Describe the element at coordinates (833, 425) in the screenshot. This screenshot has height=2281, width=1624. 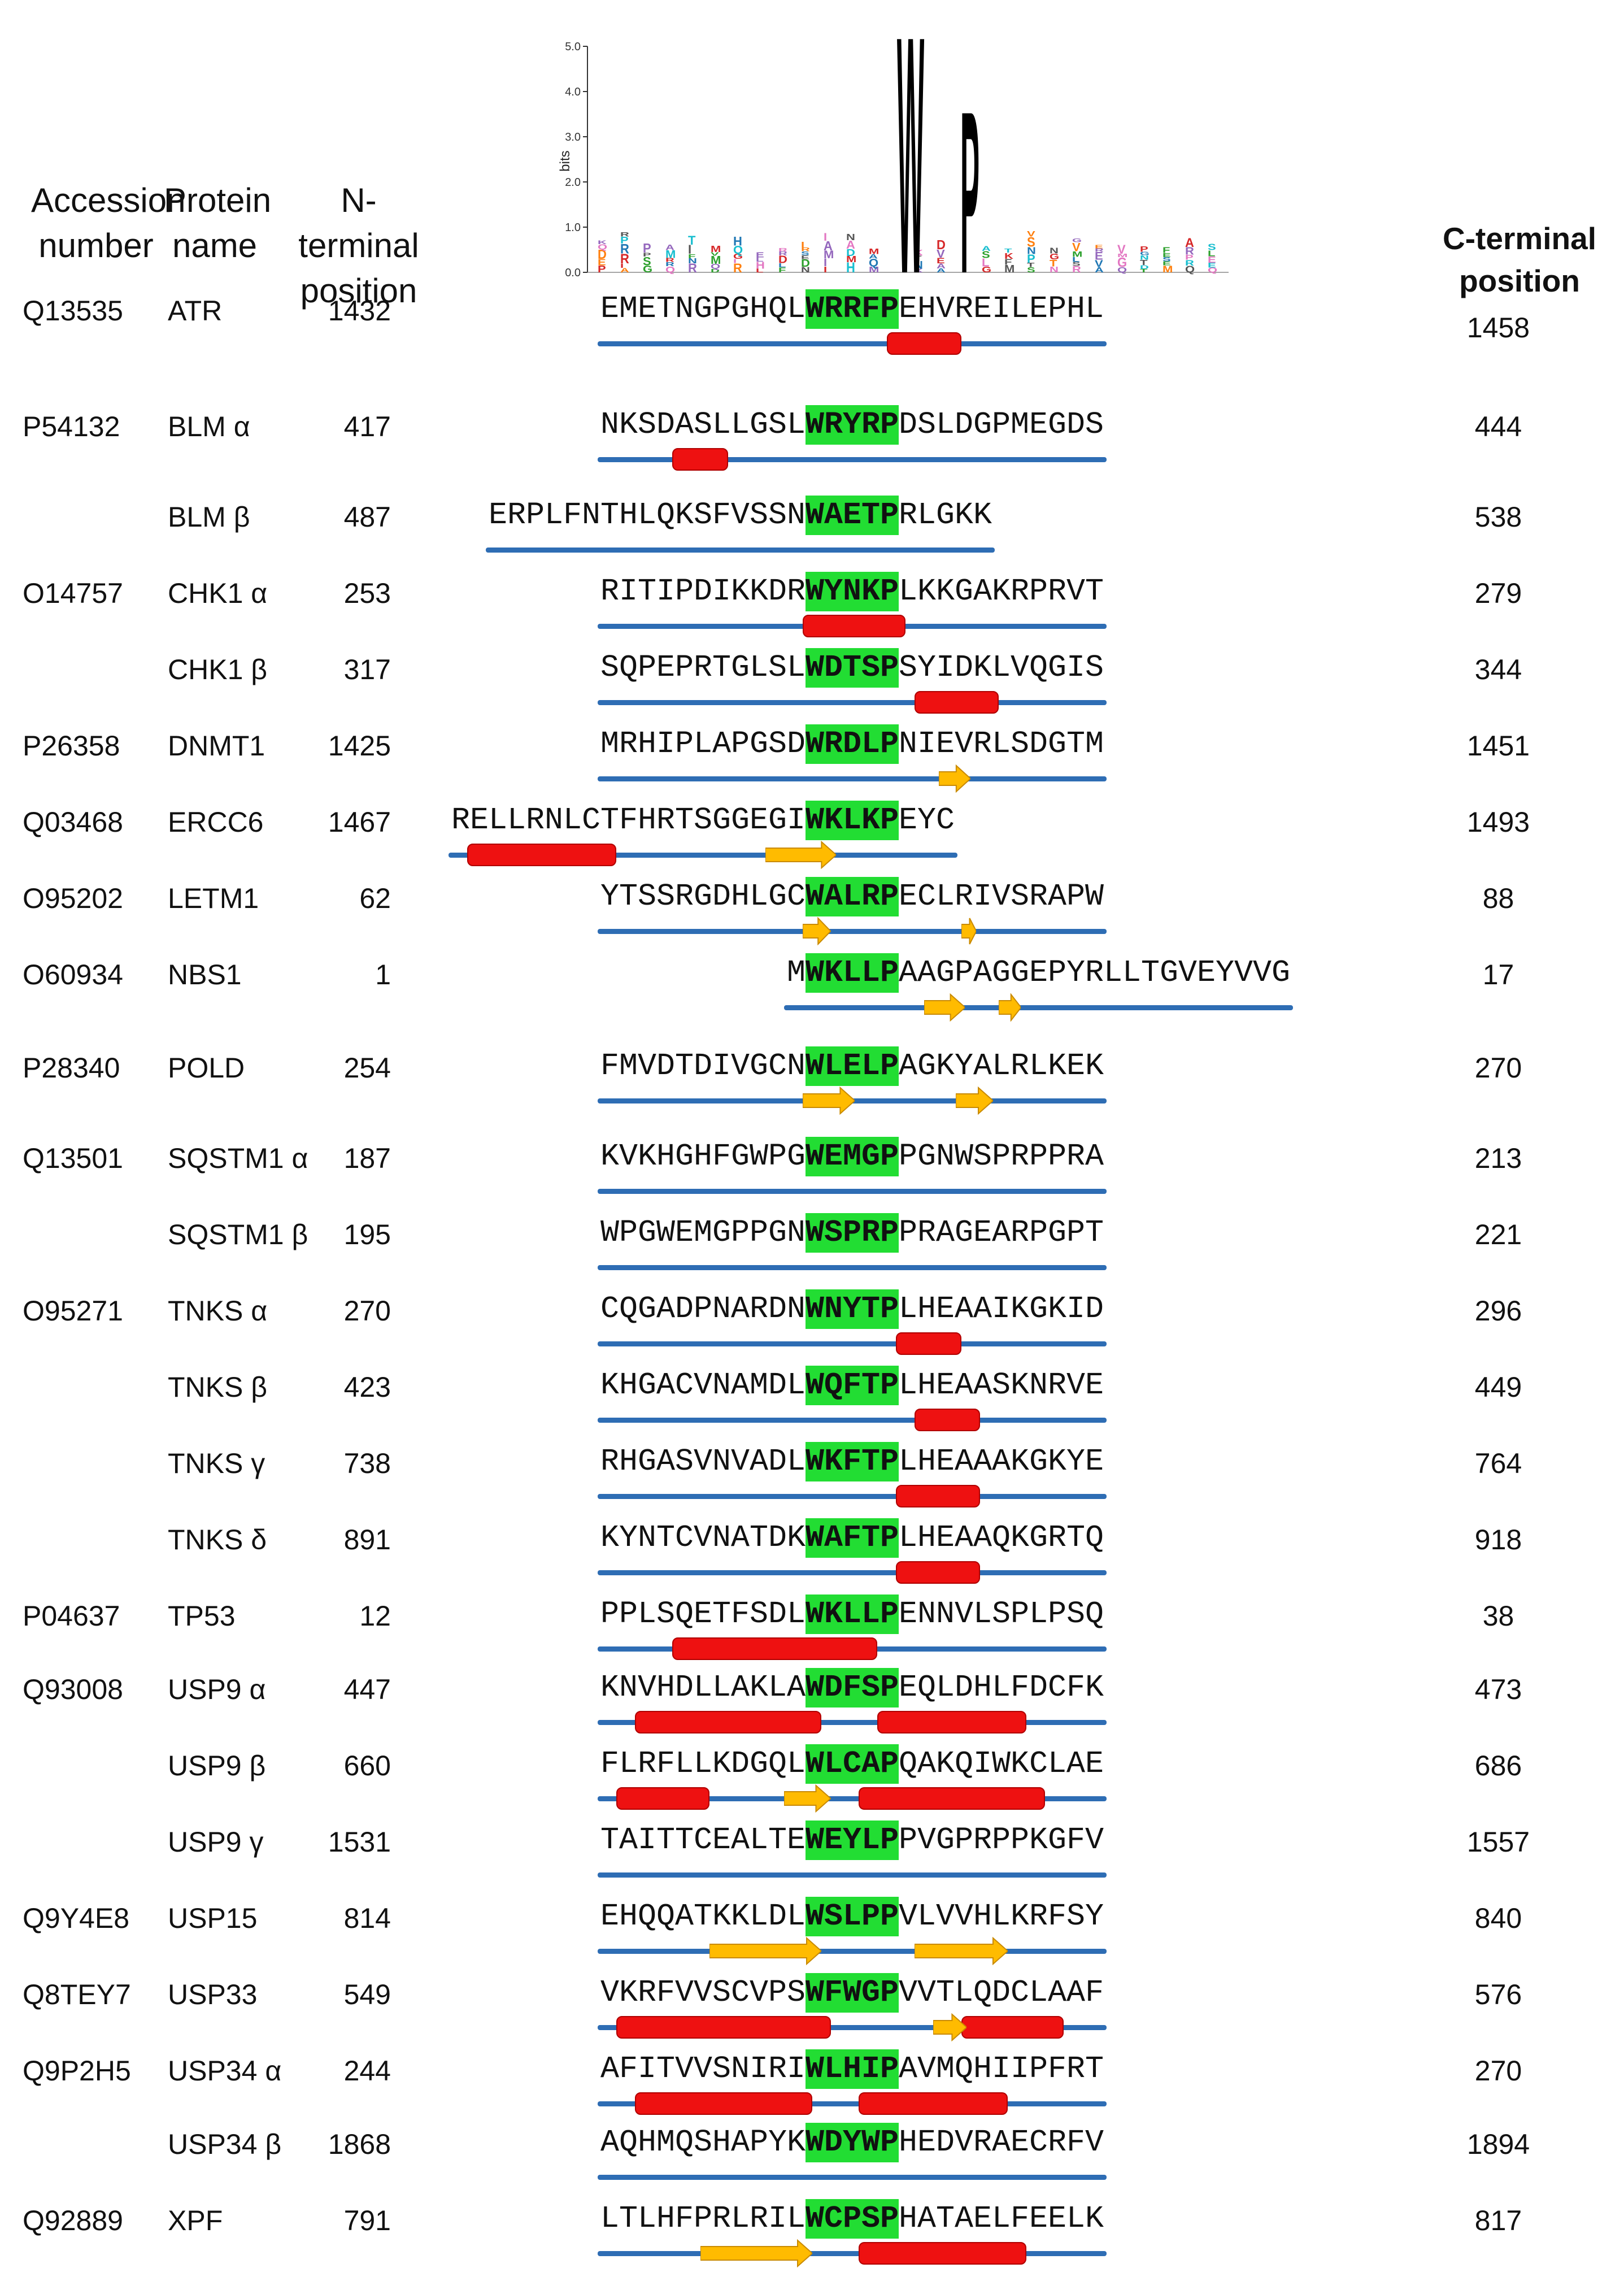
I see `motif-residue: R` at that location.